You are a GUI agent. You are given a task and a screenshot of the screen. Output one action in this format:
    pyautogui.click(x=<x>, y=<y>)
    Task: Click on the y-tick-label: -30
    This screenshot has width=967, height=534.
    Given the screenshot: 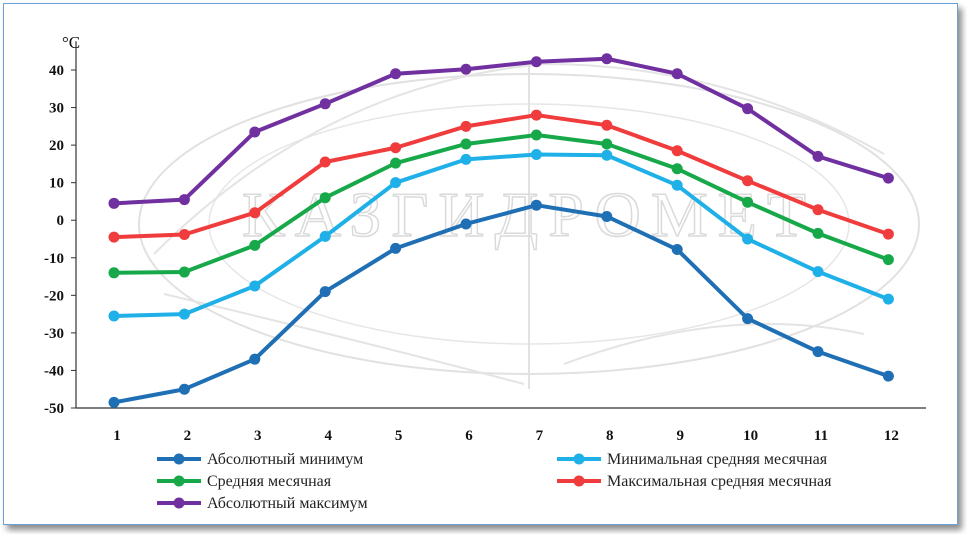 What is the action you would take?
    pyautogui.click(x=54, y=334)
    